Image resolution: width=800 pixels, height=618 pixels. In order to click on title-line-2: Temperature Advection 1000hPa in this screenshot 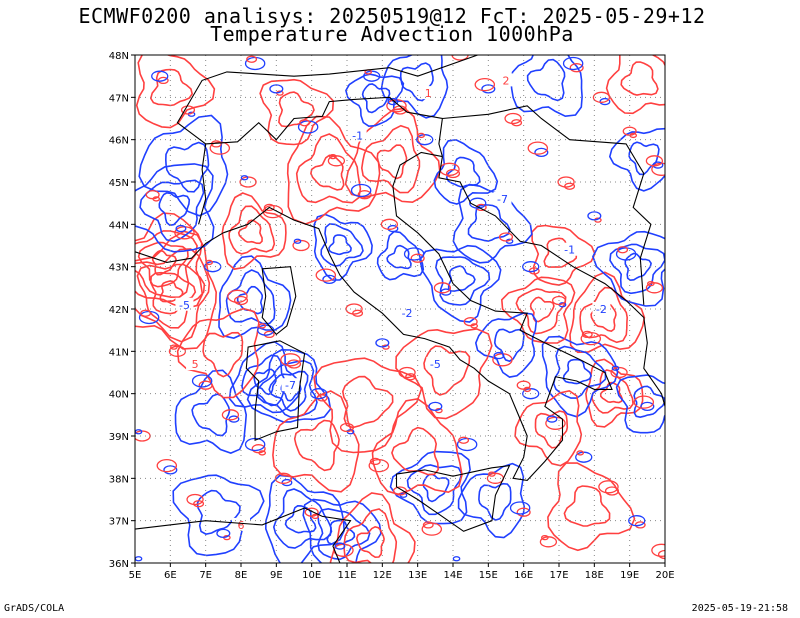, I will do `click(392, 34)`.